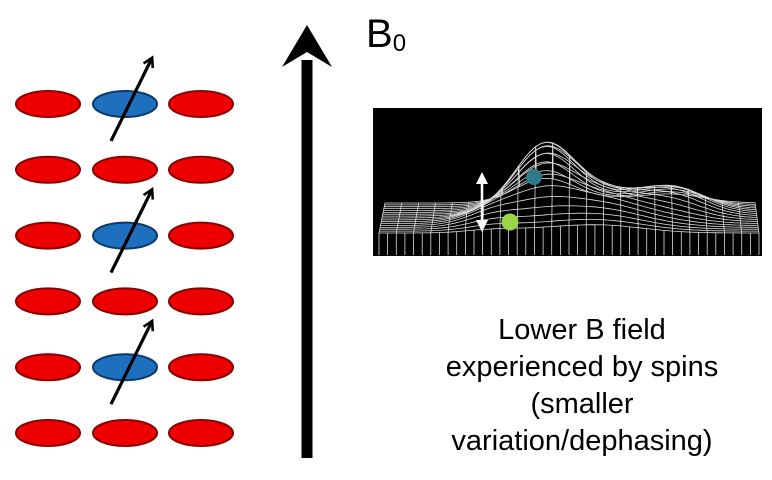  Describe the element at coordinates (582, 404) in the screenshot. I see `caption-line-3: (smaller` at that location.